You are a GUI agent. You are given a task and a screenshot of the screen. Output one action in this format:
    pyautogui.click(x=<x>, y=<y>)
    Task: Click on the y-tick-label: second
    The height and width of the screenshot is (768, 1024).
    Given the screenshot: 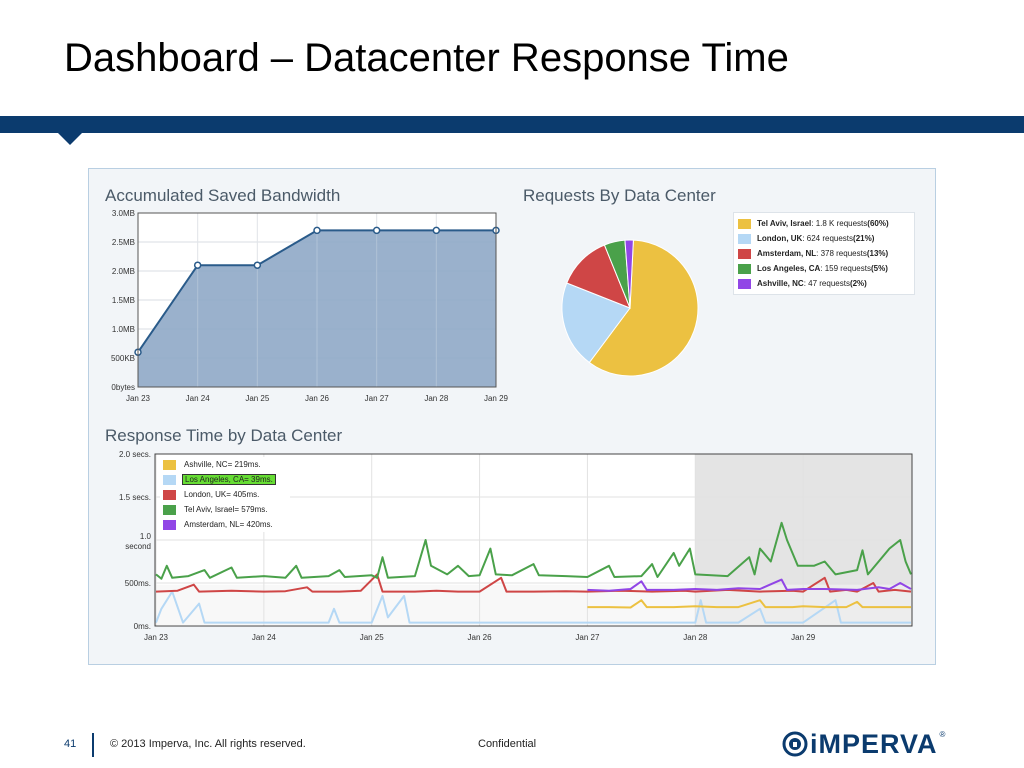 What is the action you would take?
    pyautogui.click(x=138, y=546)
    